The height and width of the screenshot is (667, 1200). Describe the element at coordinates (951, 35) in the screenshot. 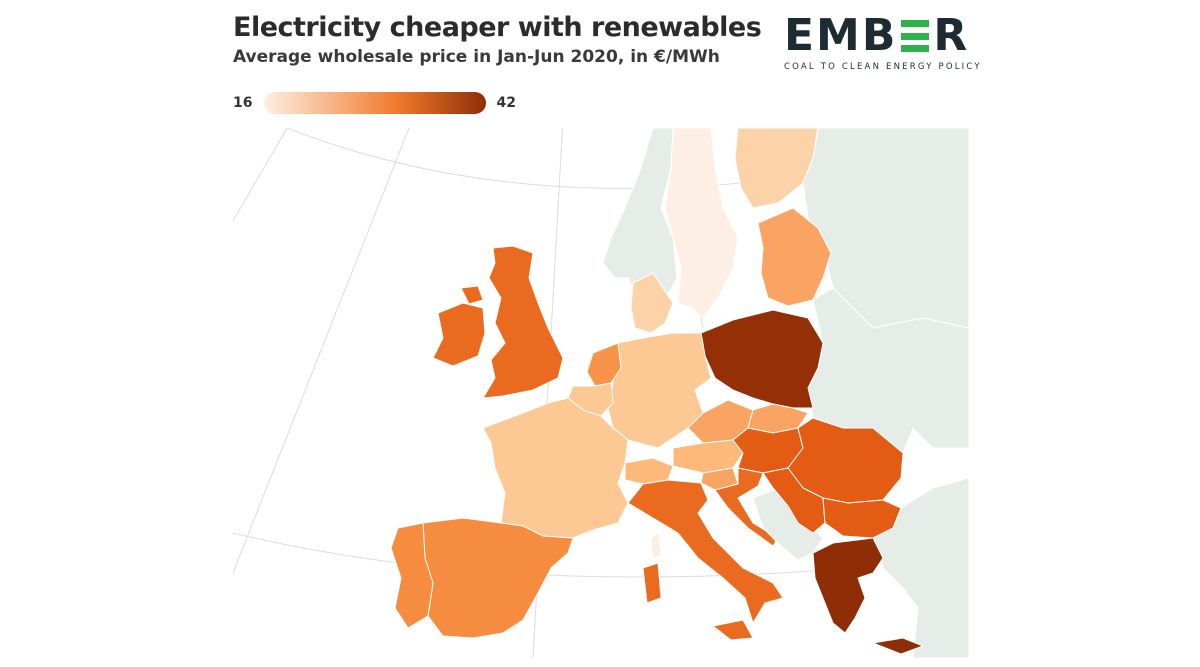

I see `logo-letters-right: R` at that location.